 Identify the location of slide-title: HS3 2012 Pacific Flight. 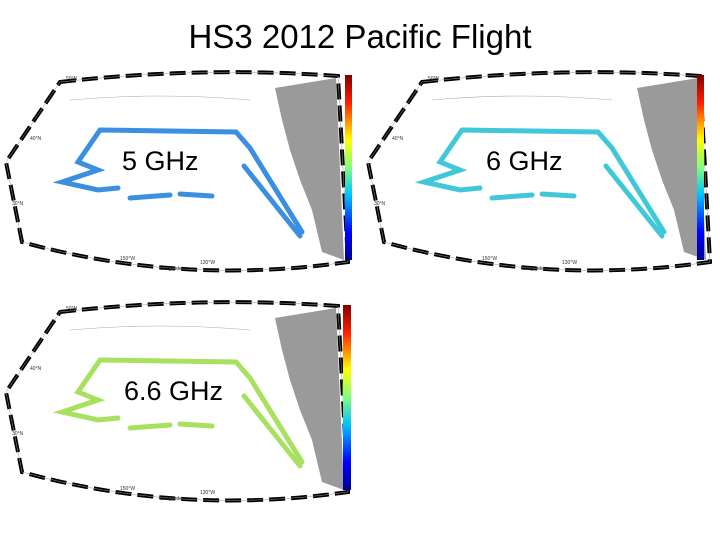
(360, 36).